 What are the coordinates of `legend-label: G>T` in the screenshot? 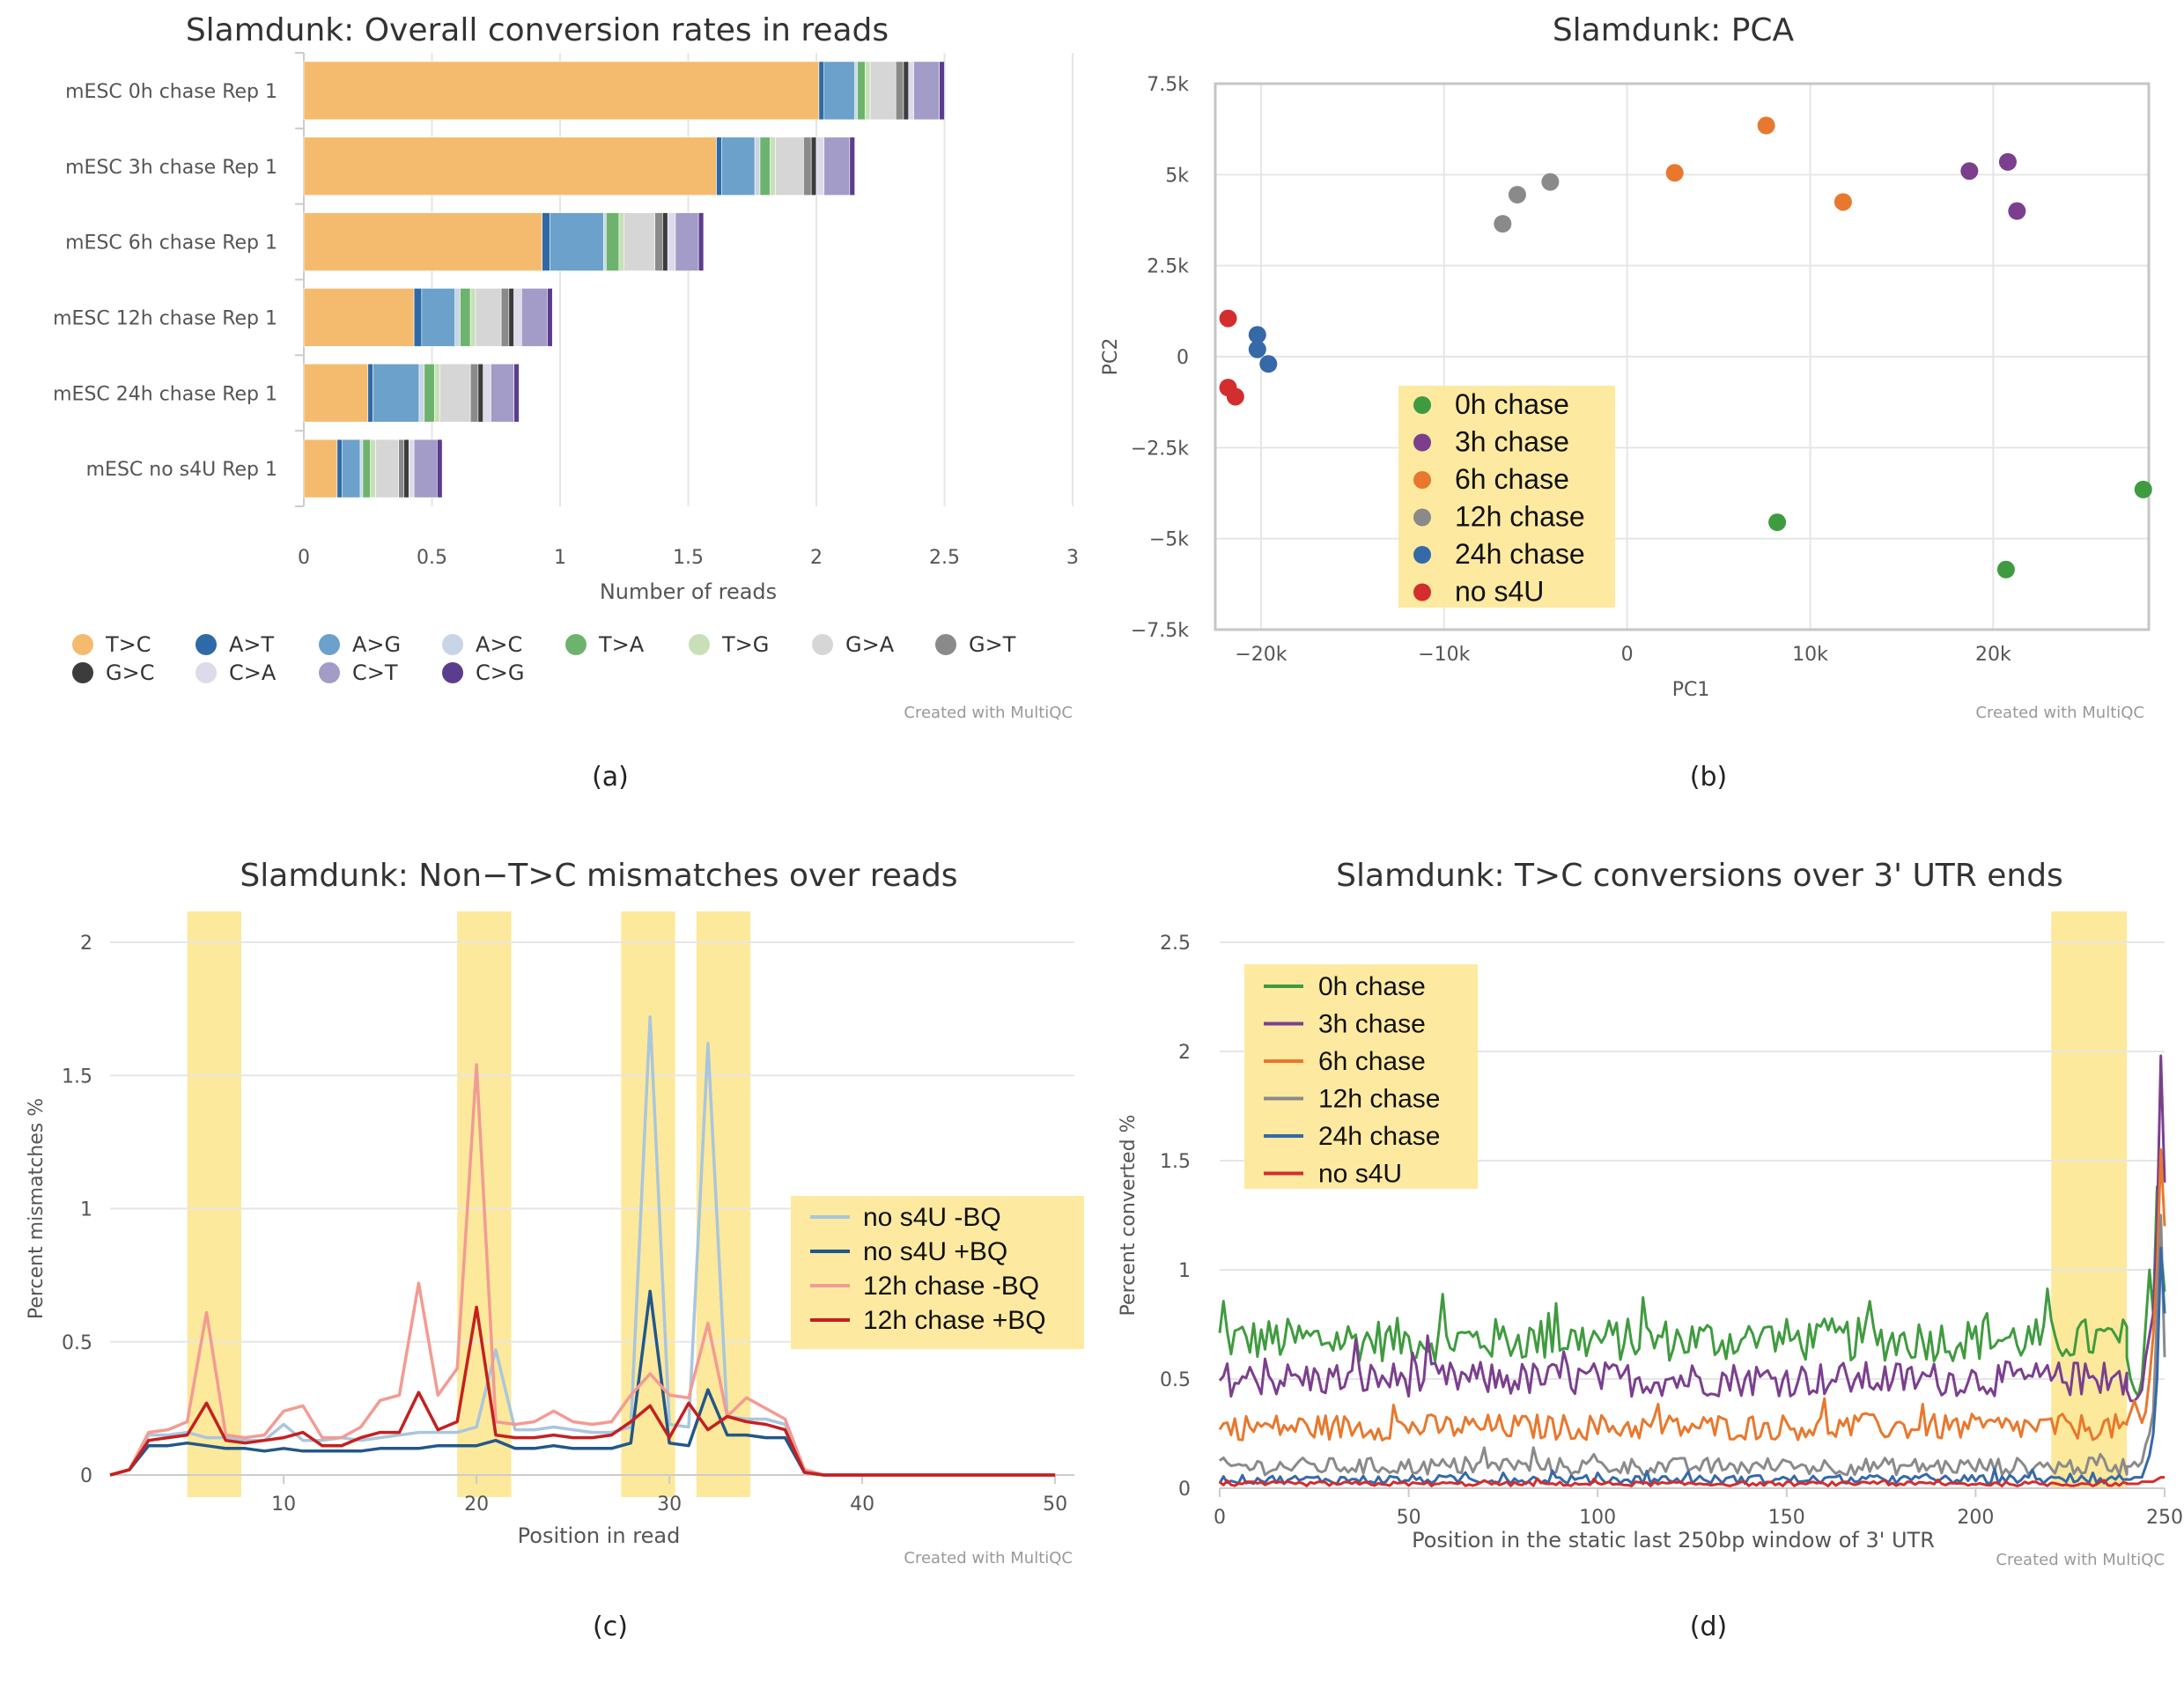 It's located at (992, 644).